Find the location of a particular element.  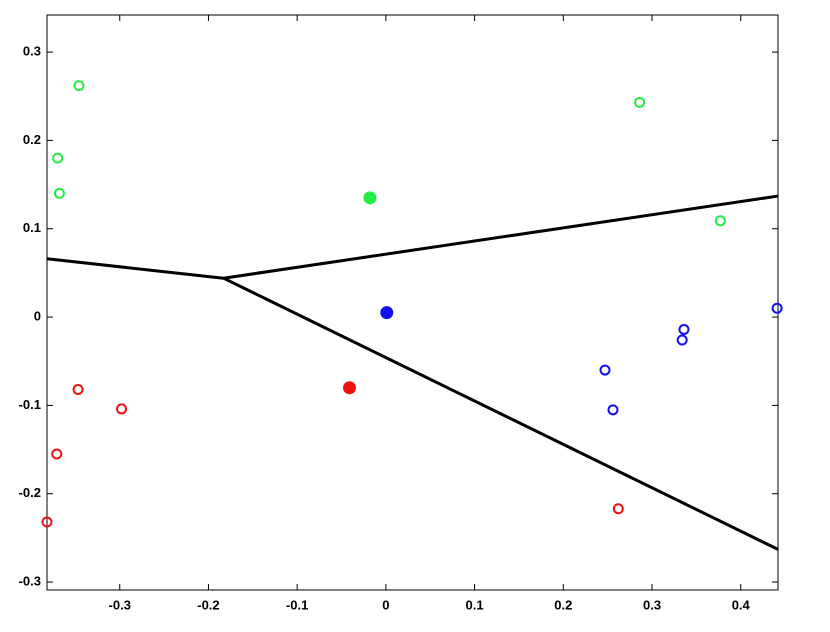

x-tick-label: -0.2 is located at coordinates (208, 604).